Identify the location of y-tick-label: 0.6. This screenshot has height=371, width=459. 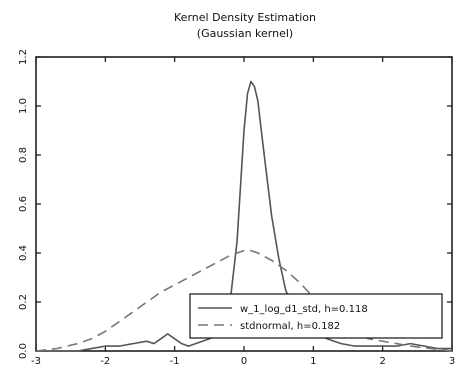
(23, 204).